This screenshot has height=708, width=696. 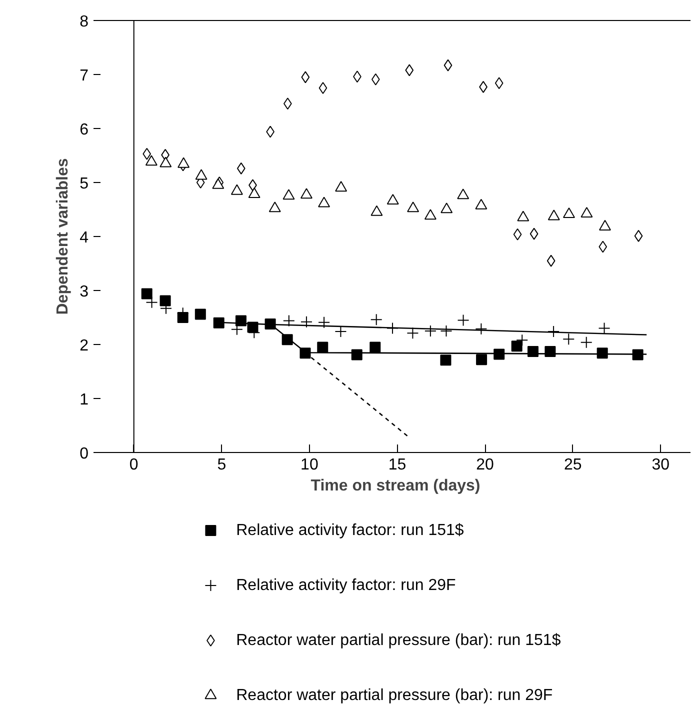 I want to click on x-tick-label: 15, so click(x=397, y=465).